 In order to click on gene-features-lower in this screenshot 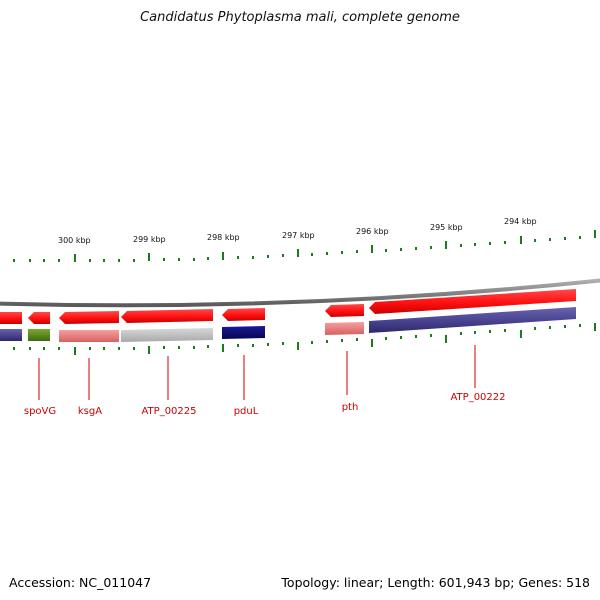, I will do `click(288, 324)`.